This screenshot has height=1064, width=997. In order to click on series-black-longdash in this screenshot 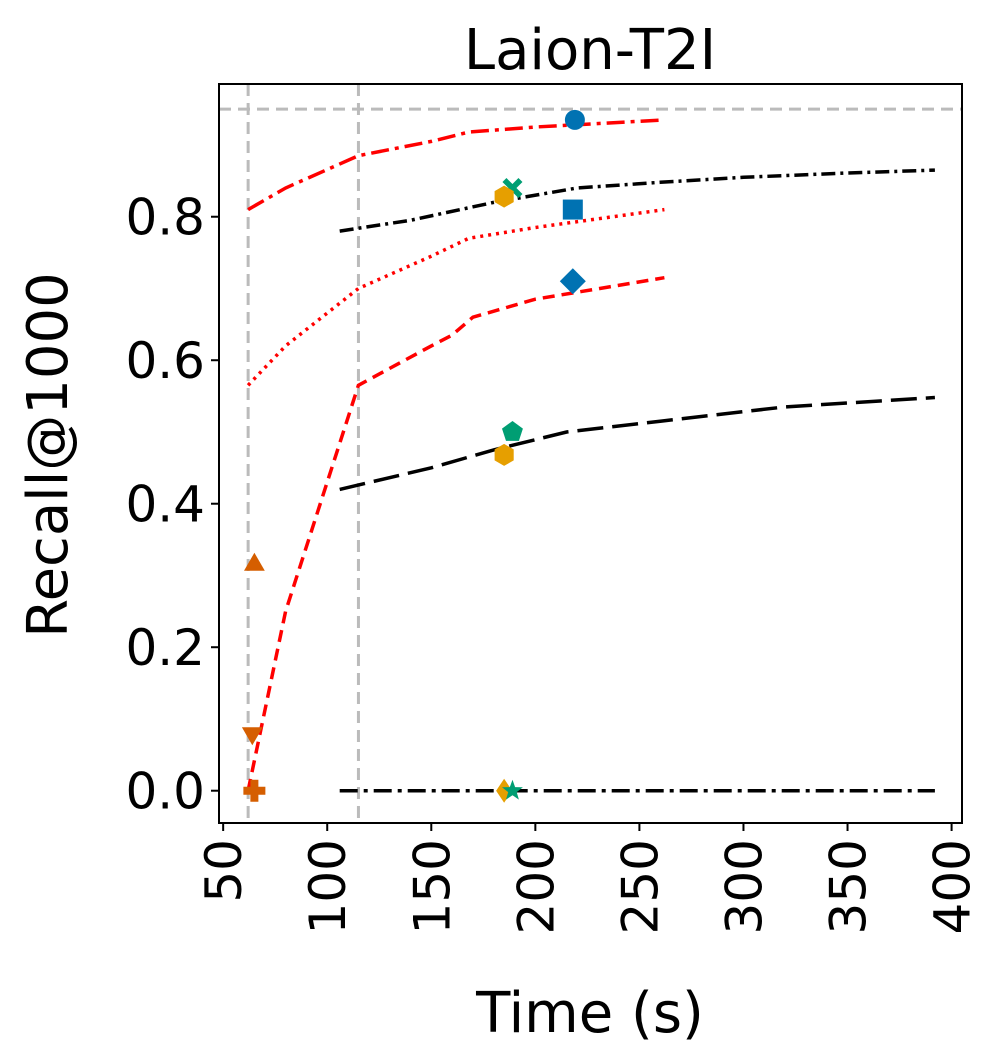, I will do `click(637, 443)`.